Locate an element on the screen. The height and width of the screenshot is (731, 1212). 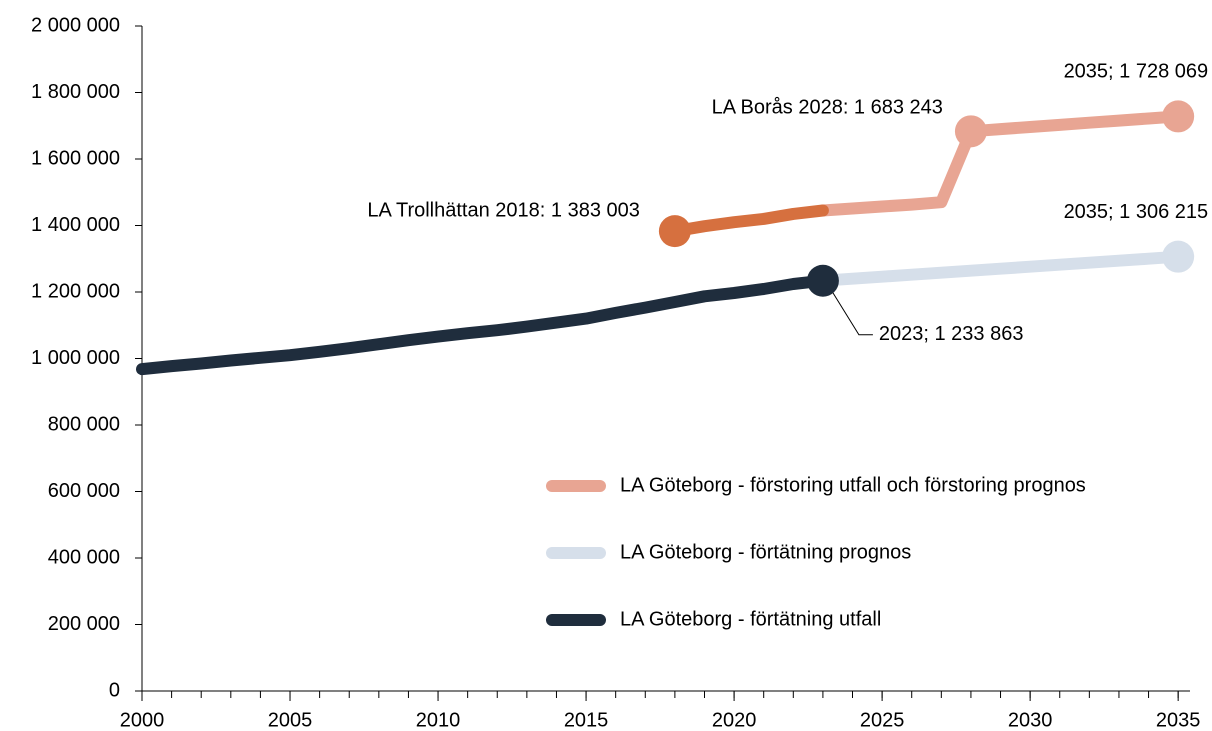
annotation: LA Borås 2028: 1 683 243 is located at coordinates (827, 108).